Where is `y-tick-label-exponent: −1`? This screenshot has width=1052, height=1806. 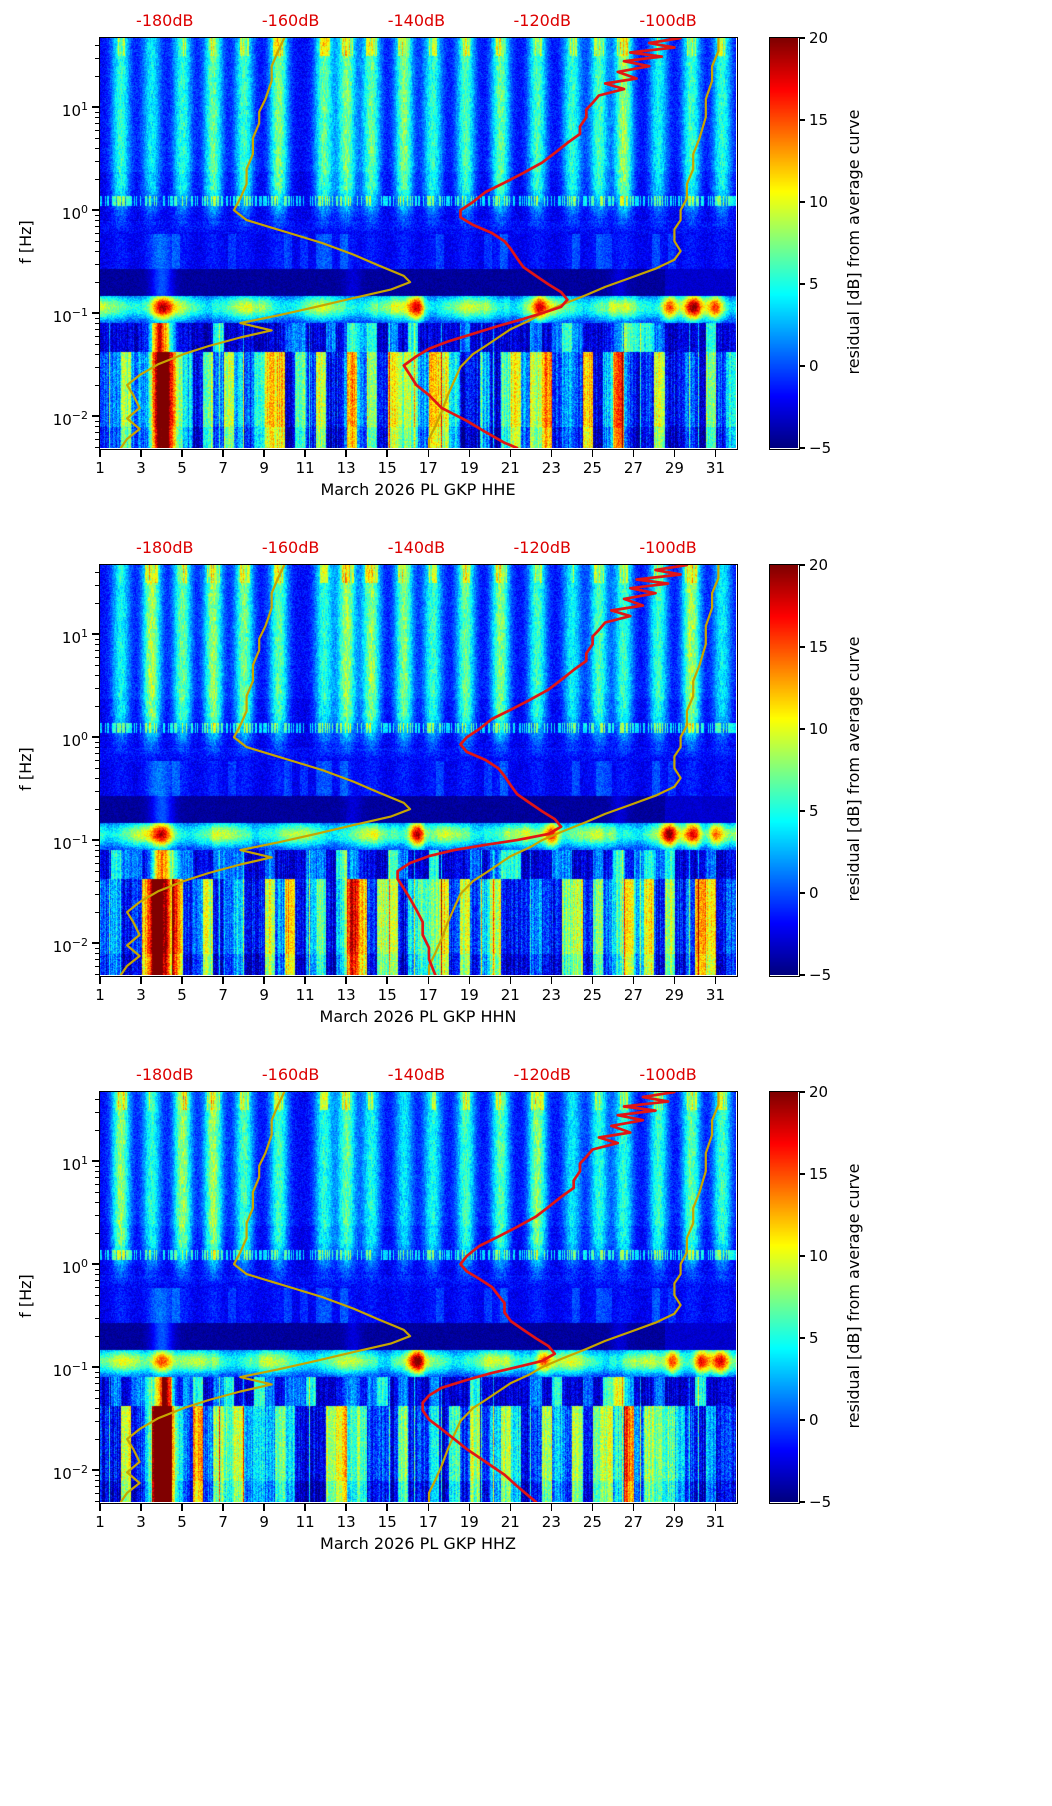
y-tick-label-exponent: −1 is located at coordinates (79, 840).